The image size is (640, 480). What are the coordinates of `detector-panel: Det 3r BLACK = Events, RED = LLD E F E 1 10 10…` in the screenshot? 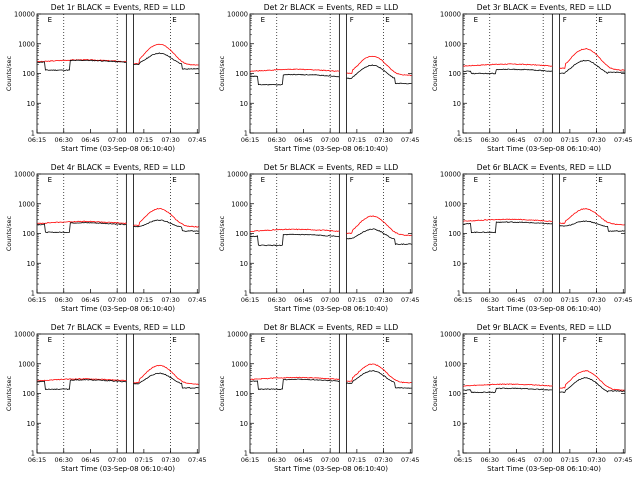 It's located at (531, 78).